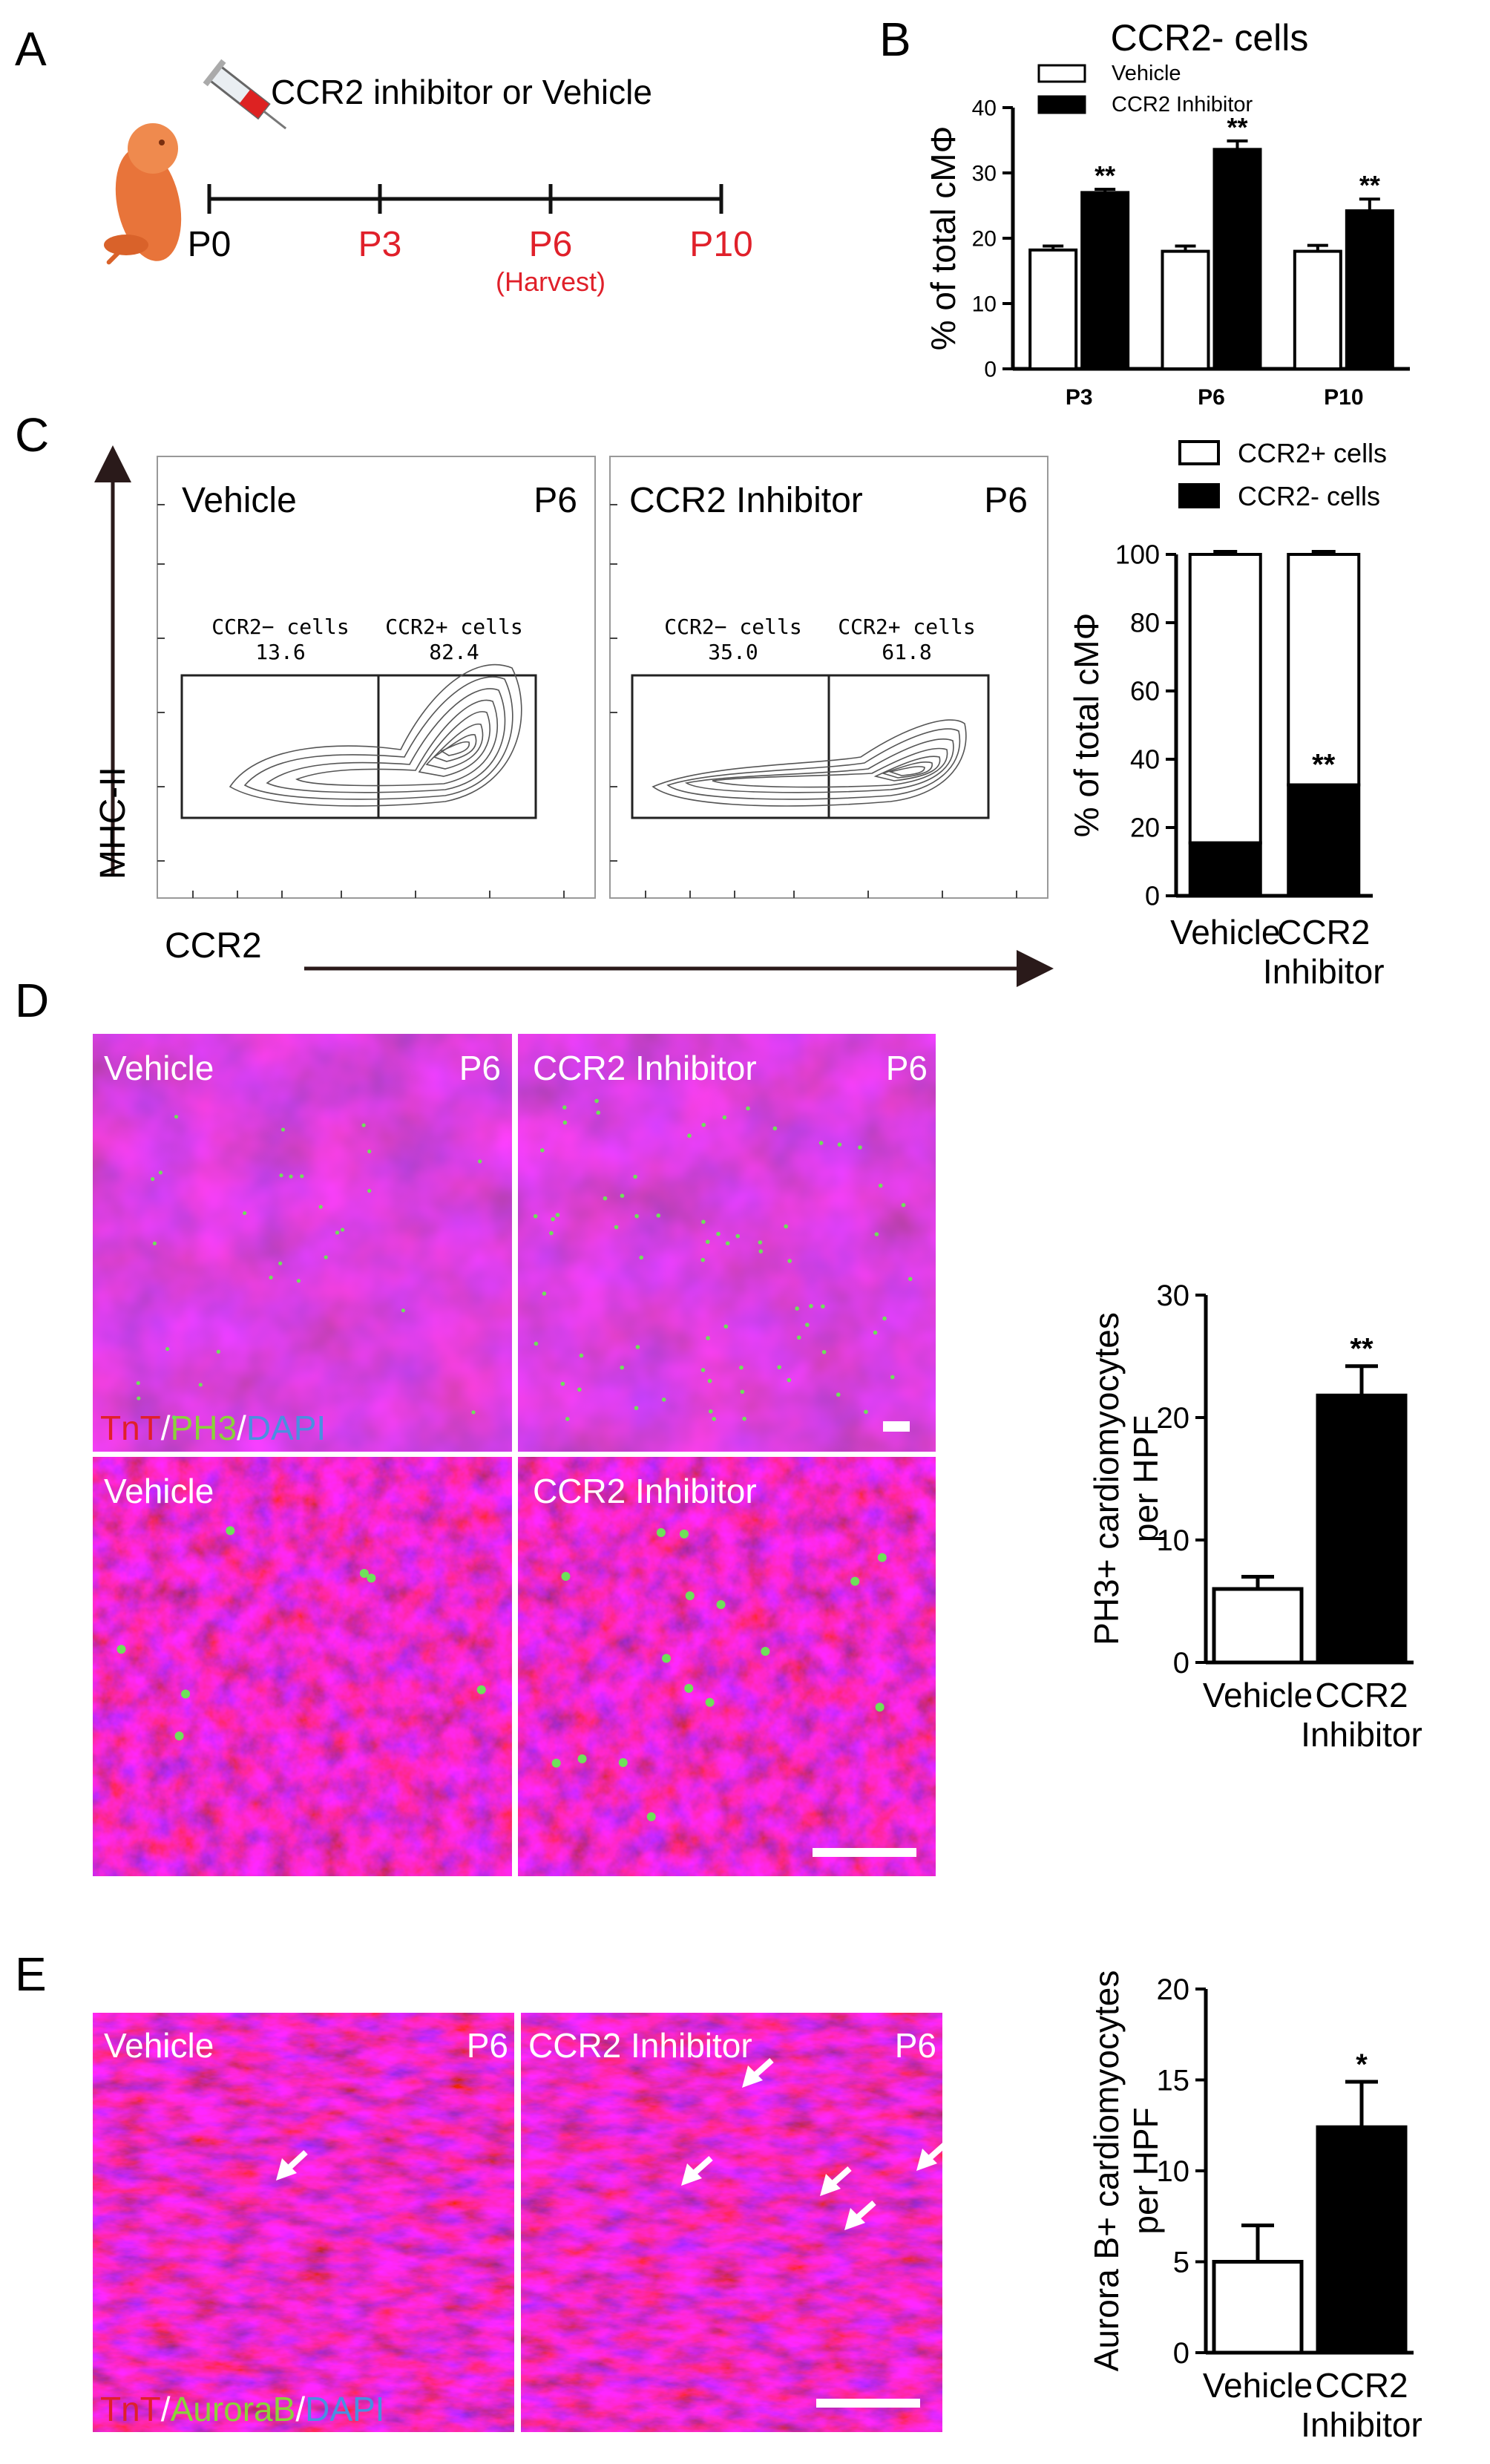  What do you see at coordinates (1258, 2385) in the screenshot?
I see `x-tick-label: Vehicle` at bounding box center [1258, 2385].